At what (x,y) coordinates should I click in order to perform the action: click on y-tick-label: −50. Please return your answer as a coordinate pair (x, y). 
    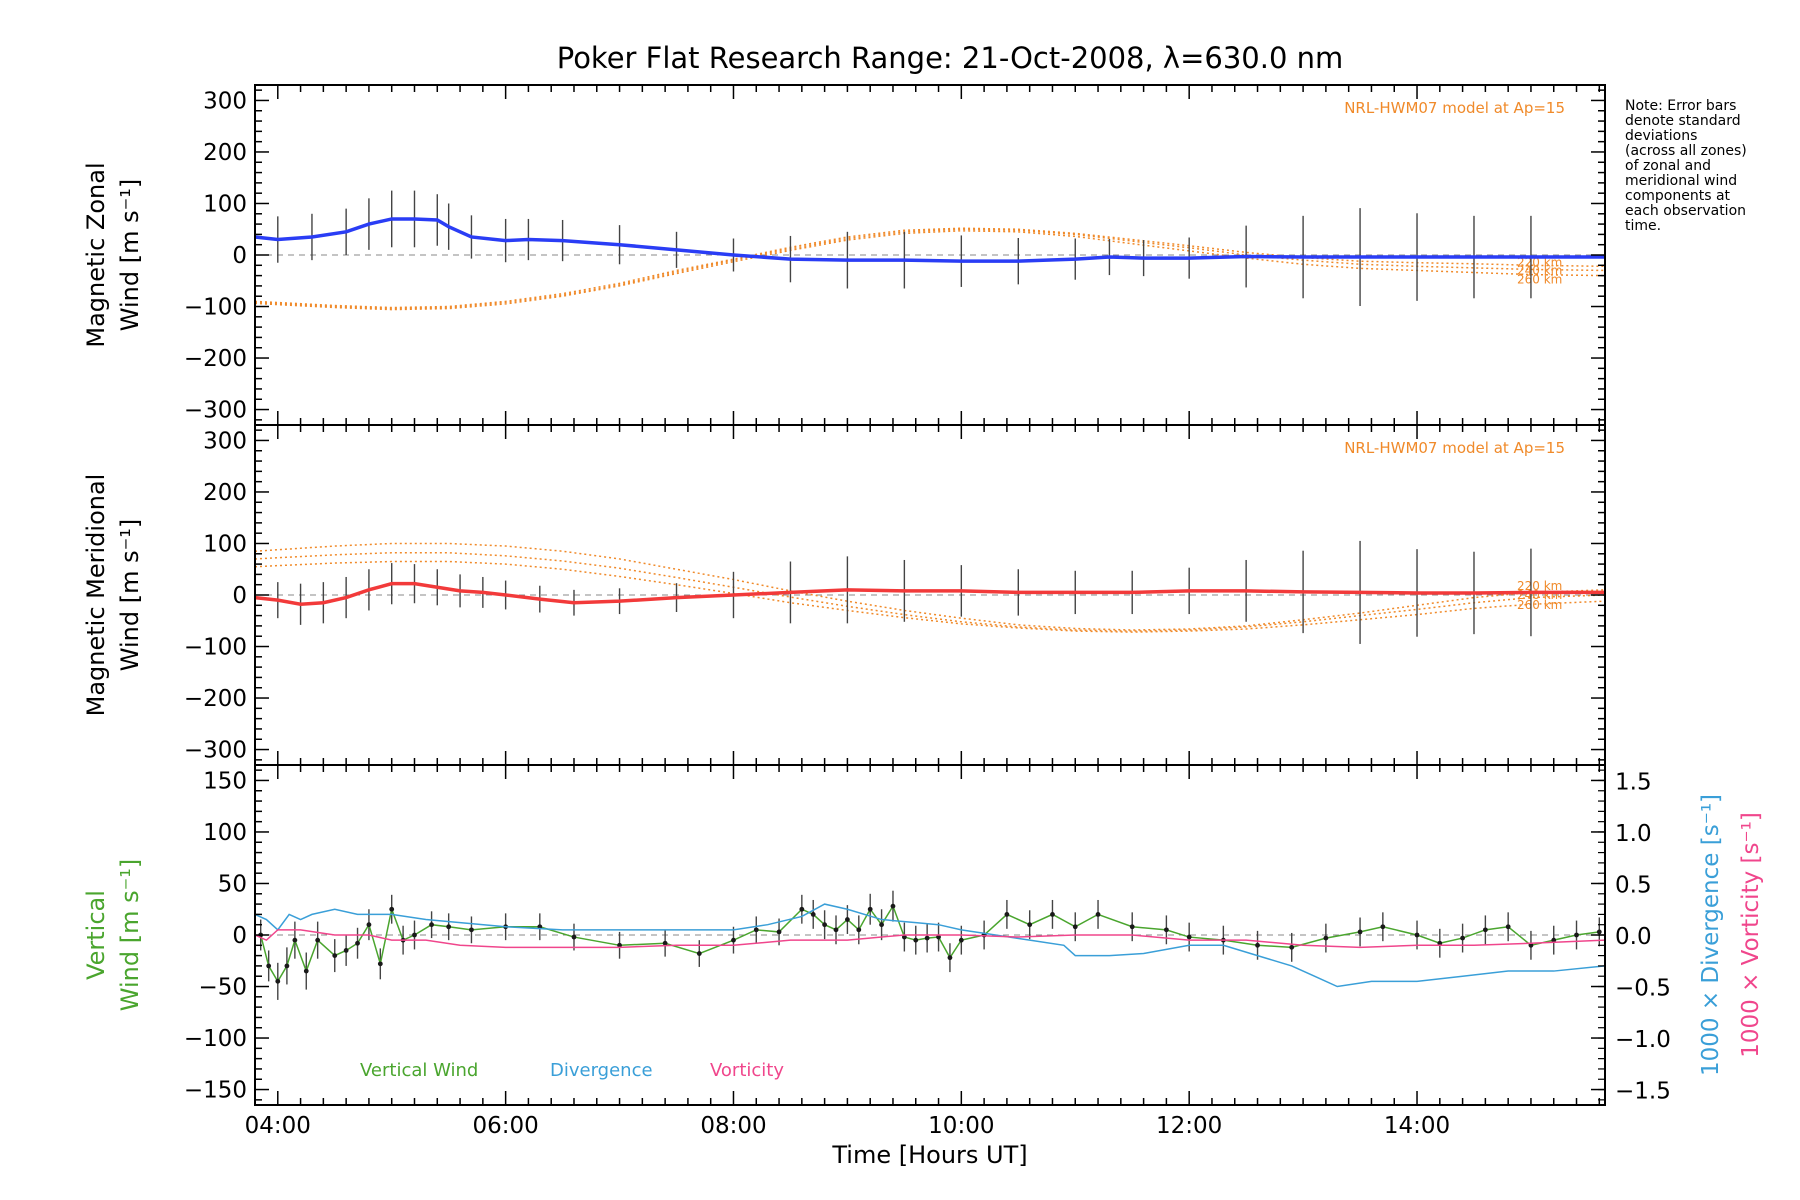
    Looking at the image, I should click on (222, 988).